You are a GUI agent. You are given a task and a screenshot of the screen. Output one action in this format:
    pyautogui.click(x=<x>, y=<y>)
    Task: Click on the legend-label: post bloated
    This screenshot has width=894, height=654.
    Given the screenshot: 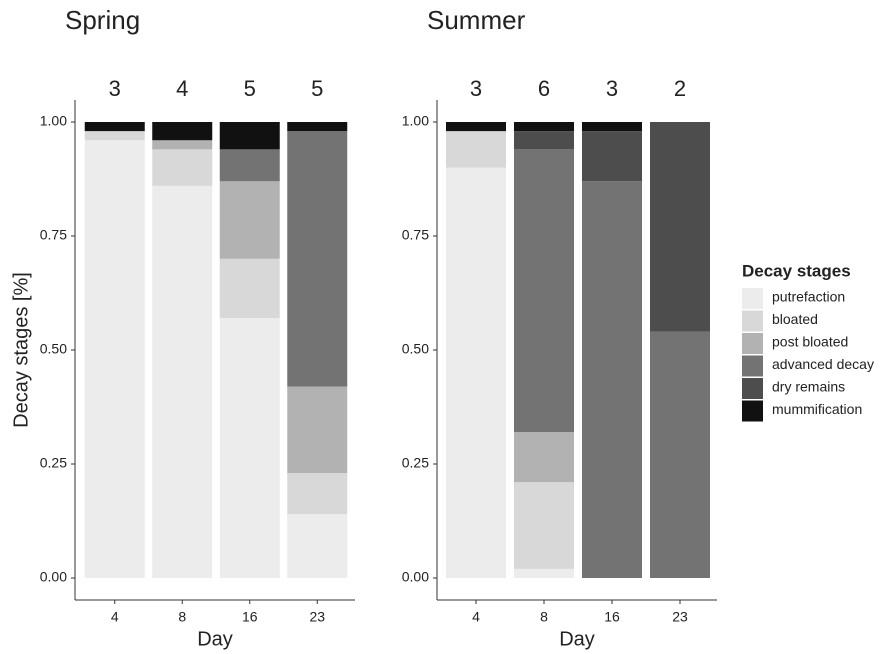 What is the action you would take?
    pyautogui.click(x=810, y=342)
    